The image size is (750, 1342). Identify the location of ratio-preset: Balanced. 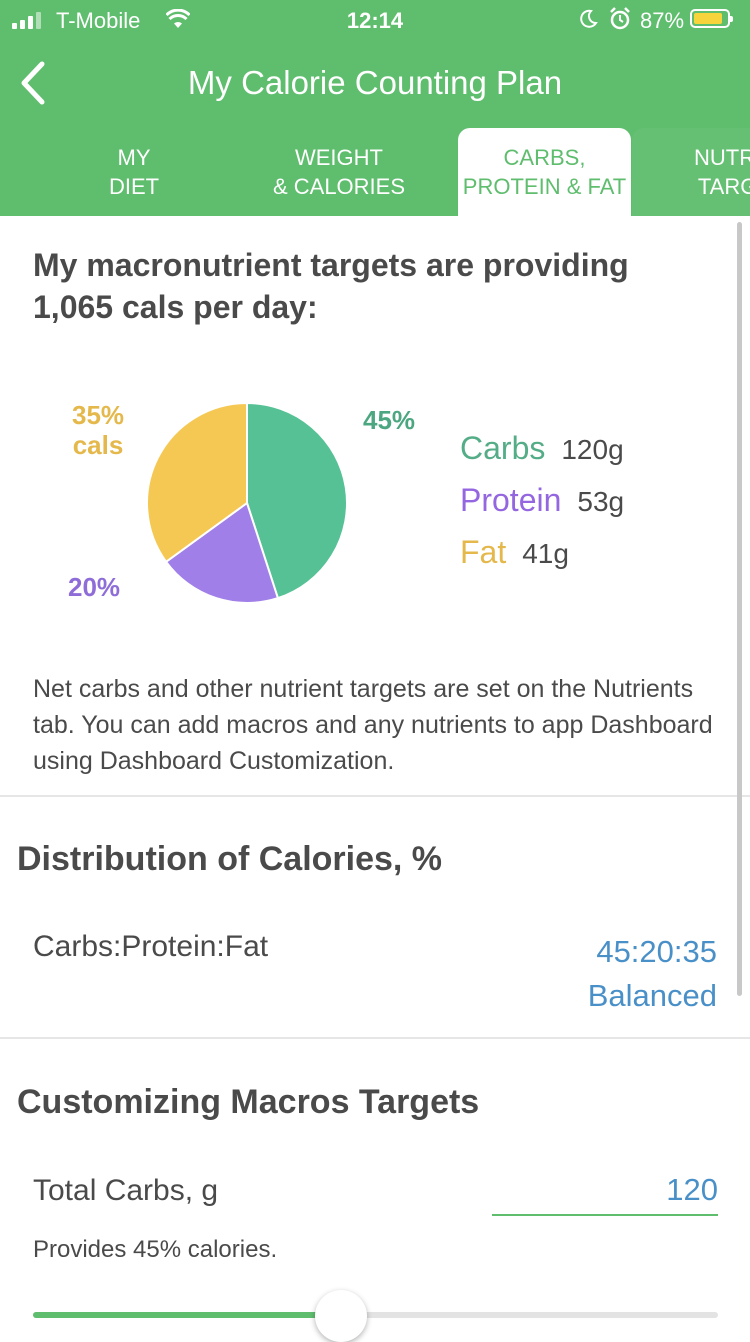
(652, 995).